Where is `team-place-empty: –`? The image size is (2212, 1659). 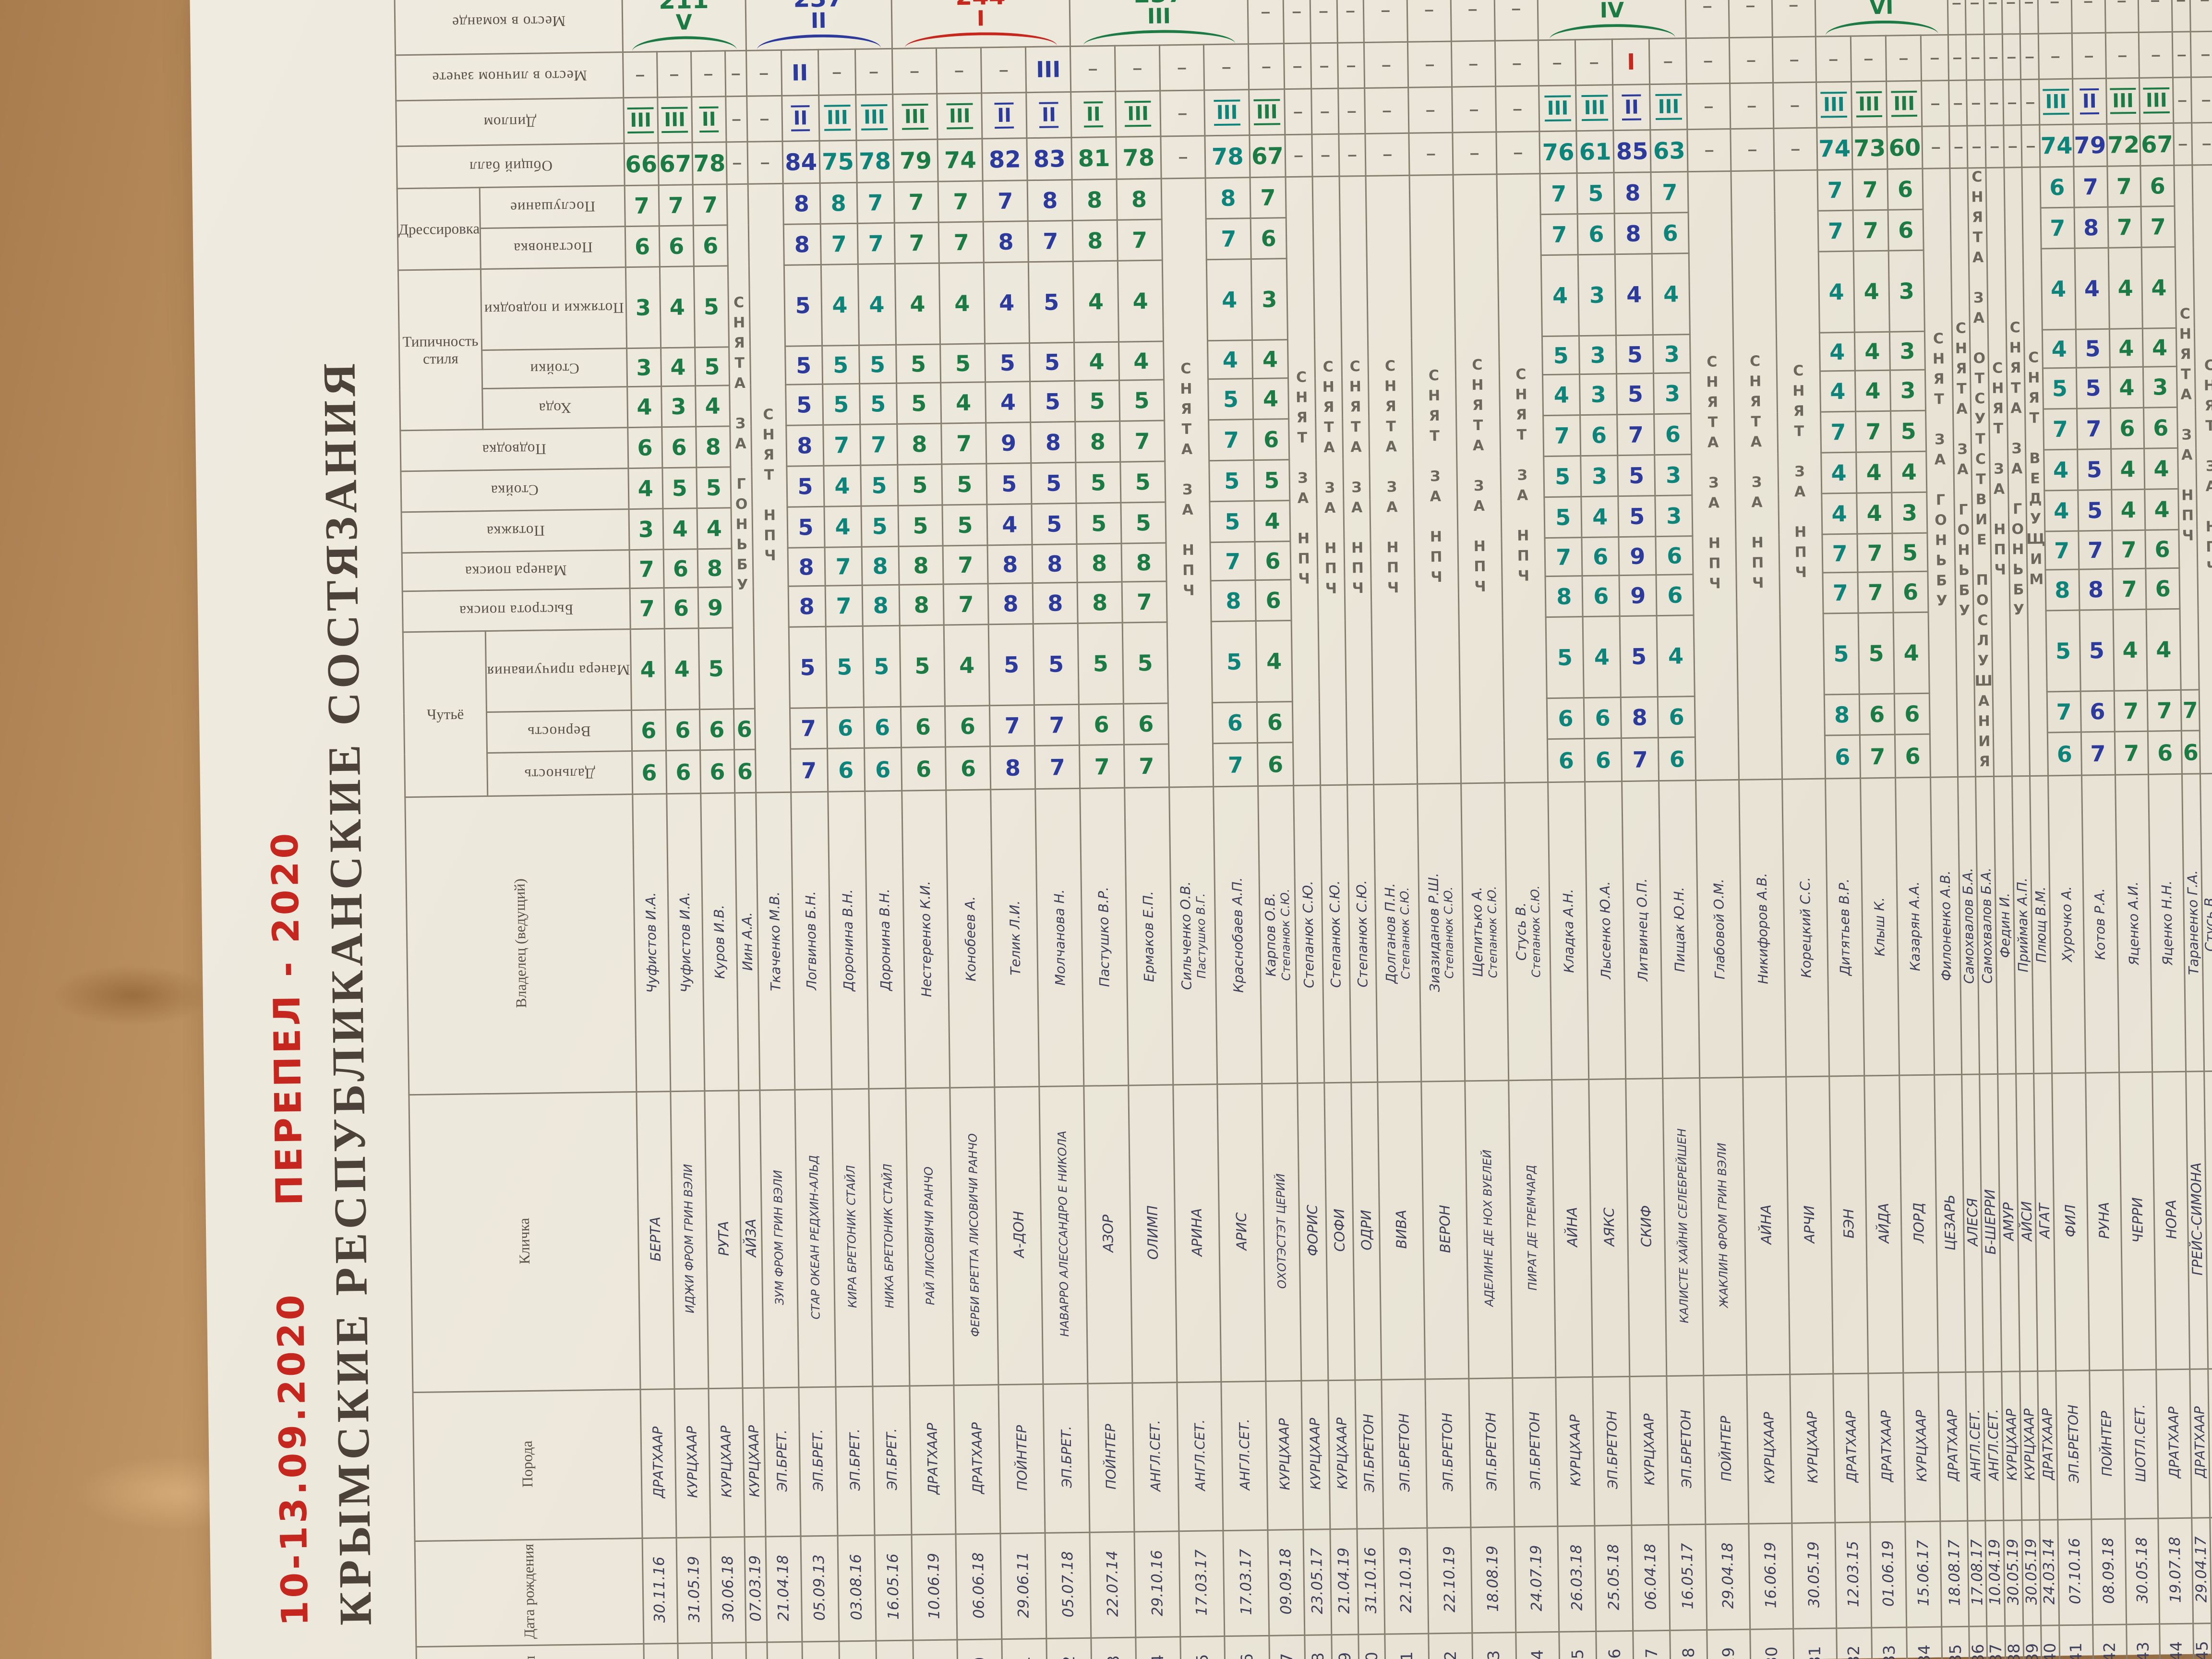
team-place-empty: – is located at coordinates (2054, 17).